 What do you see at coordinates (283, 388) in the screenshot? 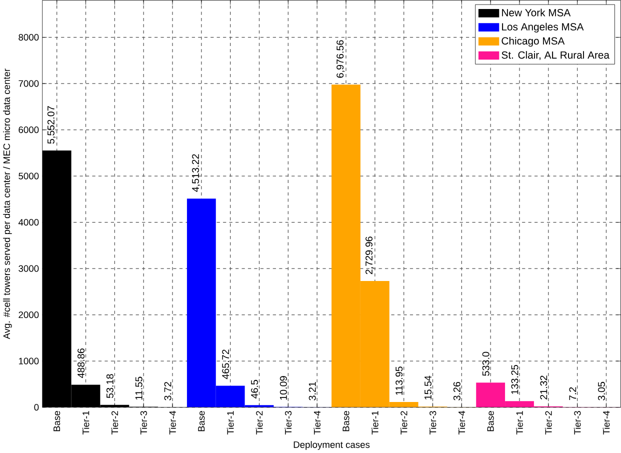
I see `data-label: 10.09` at bounding box center [283, 388].